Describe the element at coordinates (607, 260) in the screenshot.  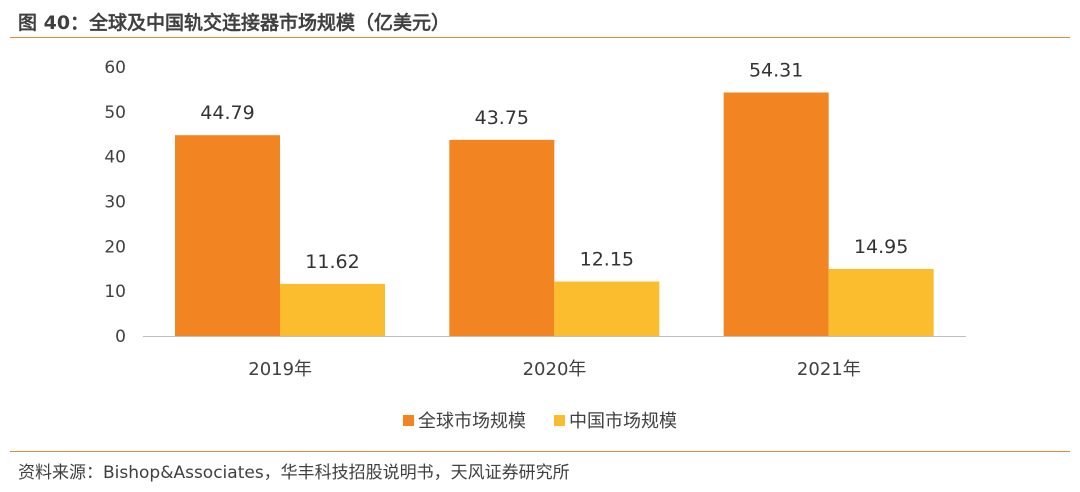
I see `data-label: 12.15` at that location.